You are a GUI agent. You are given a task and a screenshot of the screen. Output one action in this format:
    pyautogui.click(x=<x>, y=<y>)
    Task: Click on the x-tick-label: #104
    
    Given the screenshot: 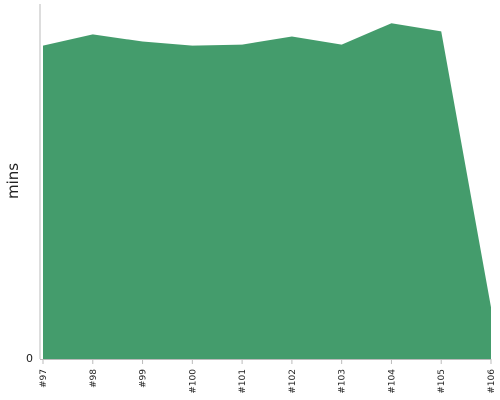 What is the action you would take?
    pyautogui.click(x=392, y=381)
    